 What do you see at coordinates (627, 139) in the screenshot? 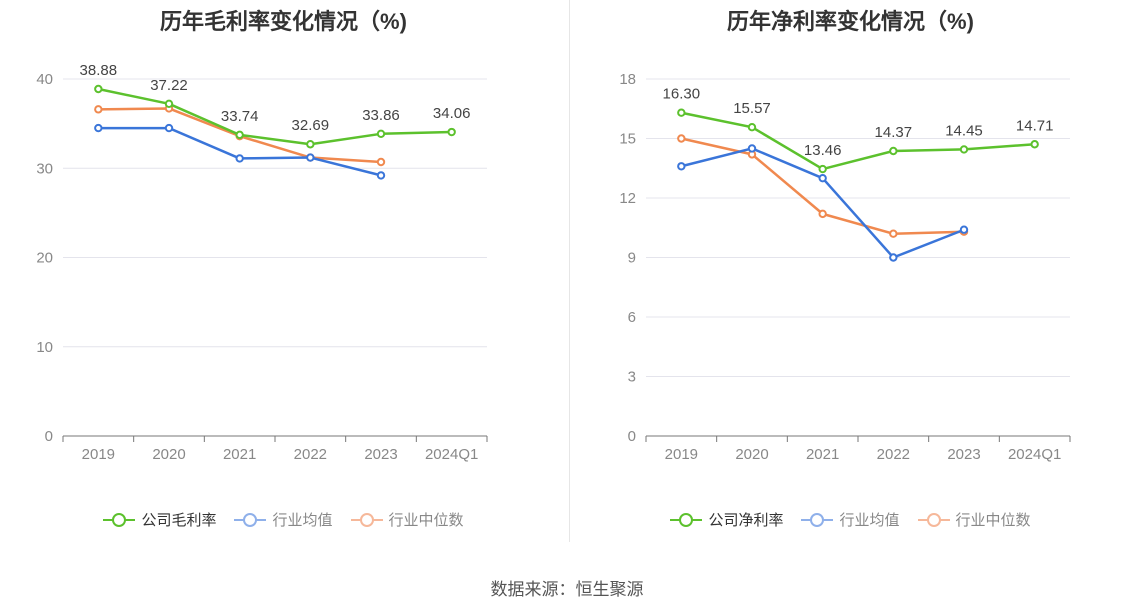
I see `y-tick-label: 15` at bounding box center [627, 139].